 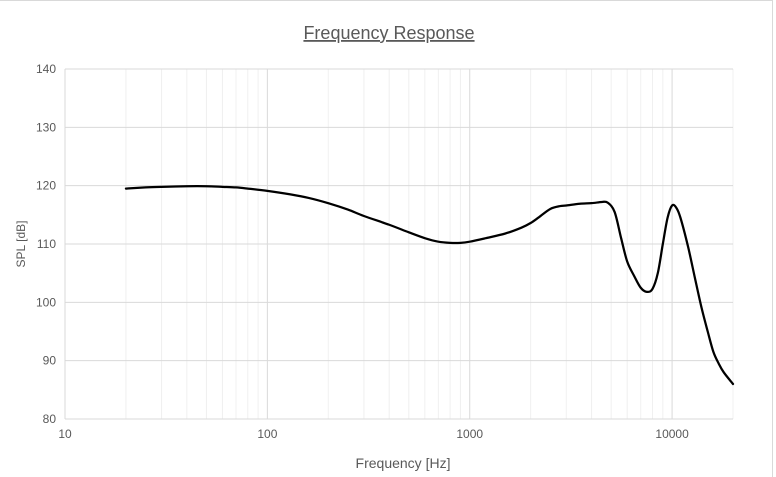 I want to click on chart-title: Frequency Response, so click(x=388, y=33).